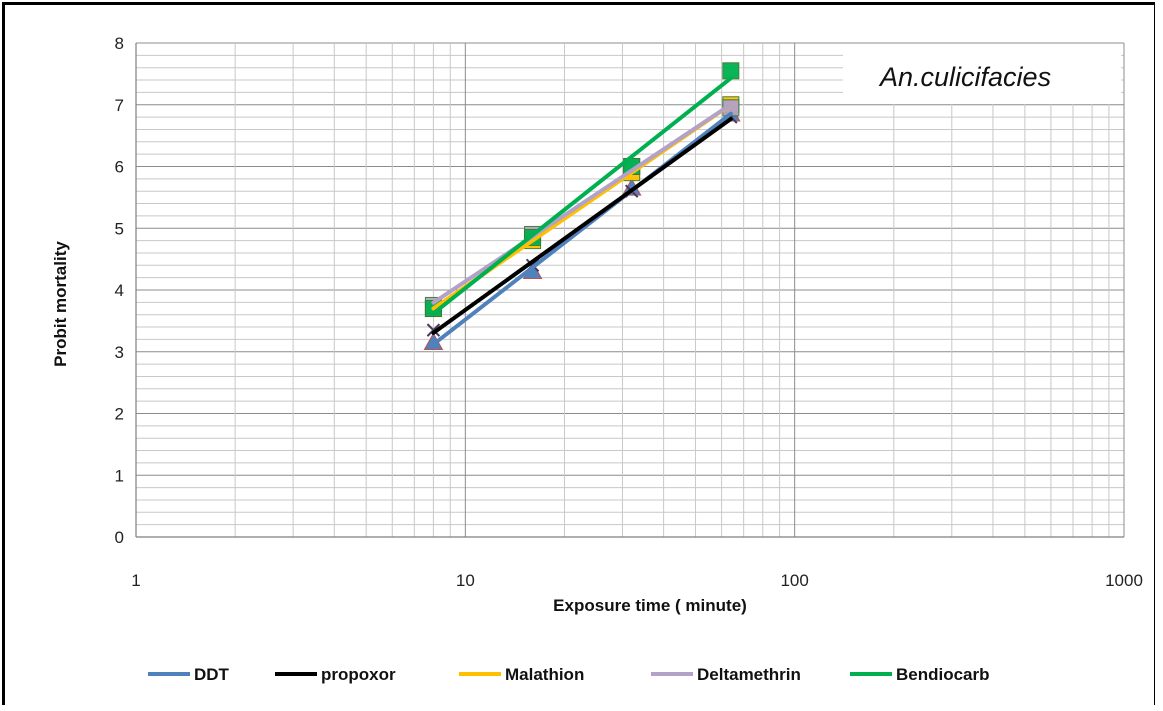 This screenshot has height=711, width=1163. Describe the element at coordinates (119, 352) in the screenshot. I see `y-tick-label: 3` at that location.